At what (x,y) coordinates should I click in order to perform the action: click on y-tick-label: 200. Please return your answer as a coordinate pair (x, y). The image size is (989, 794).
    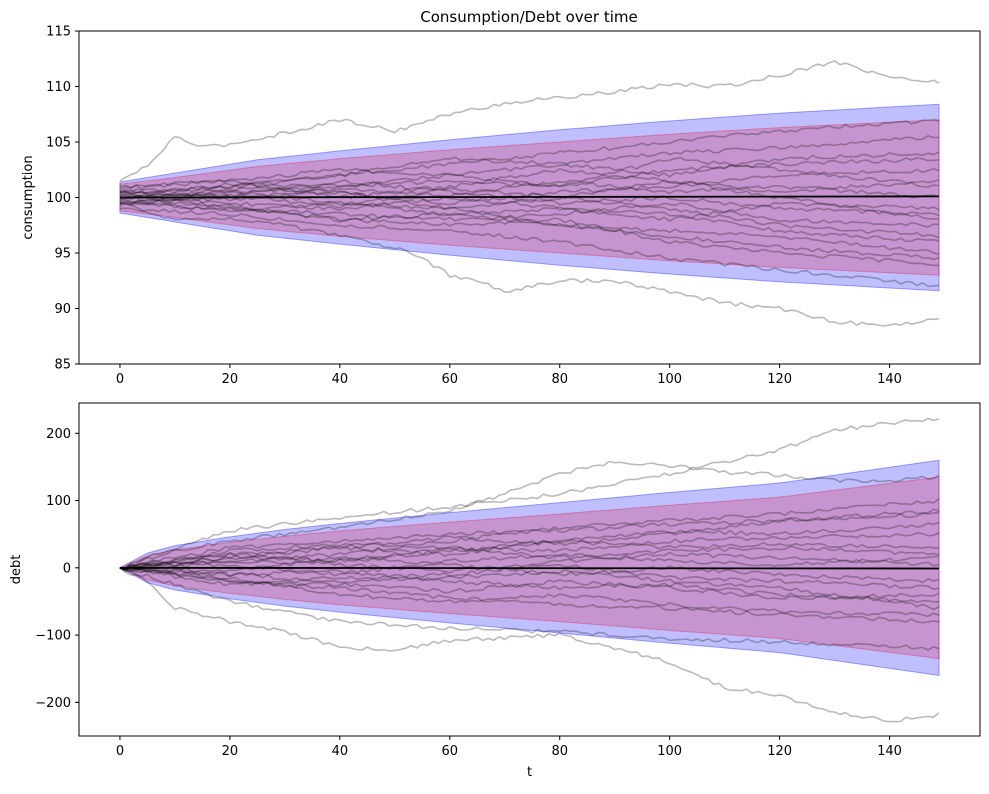
    Looking at the image, I should click on (58, 434).